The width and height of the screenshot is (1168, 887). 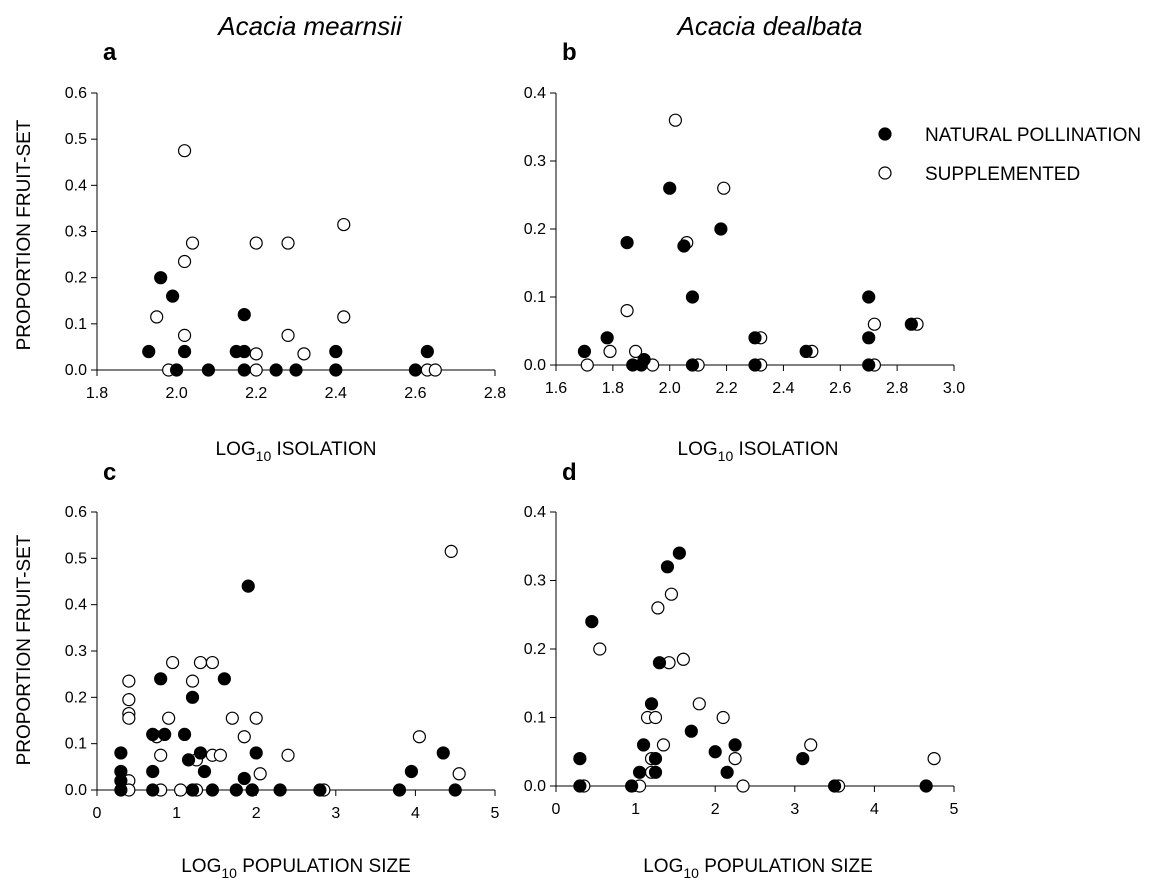 What do you see at coordinates (885, 134) in the screenshot?
I see `legend-marker-natural` at bounding box center [885, 134].